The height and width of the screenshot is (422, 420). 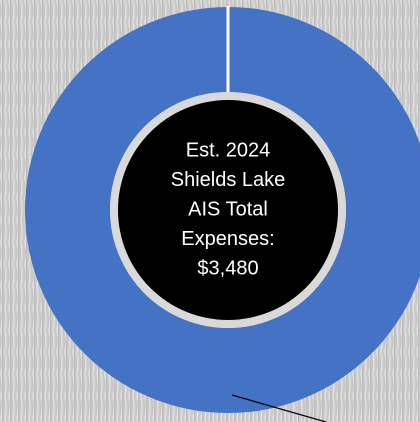 I want to click on center-text-line: $3,480, so click(x=227, y=268).